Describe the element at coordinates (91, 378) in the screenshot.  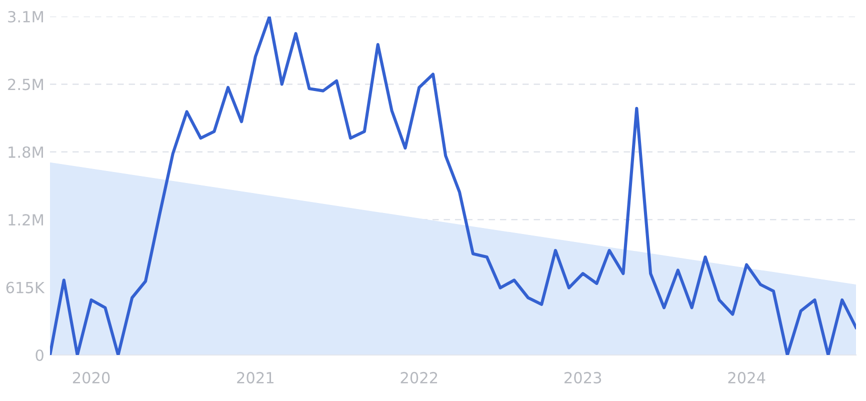
I see `x-tick-label: 2020` at that location.